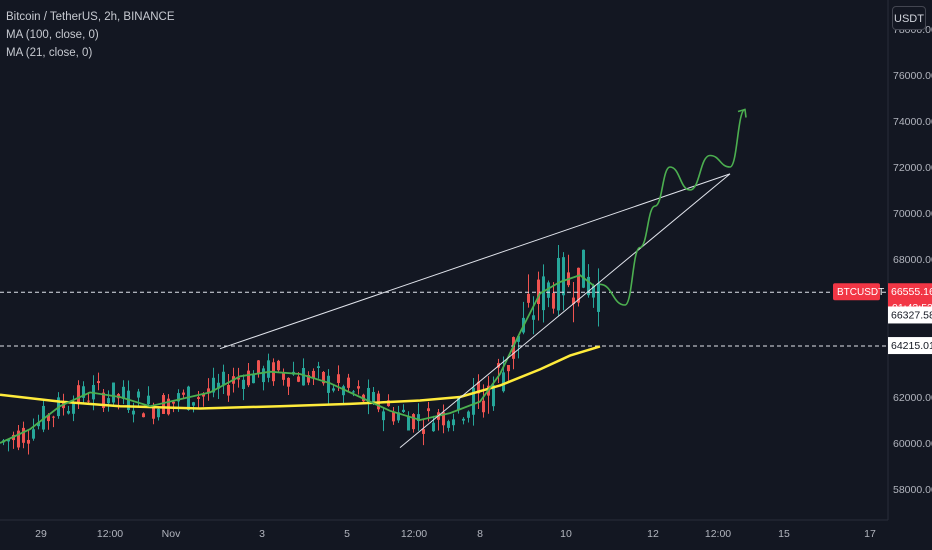 Image resolution: width=932 pixels, height=550 pixels. Describe the element at coordinates (566, 534) in the screenshot. I see `time-tick-label: 10` at that location.